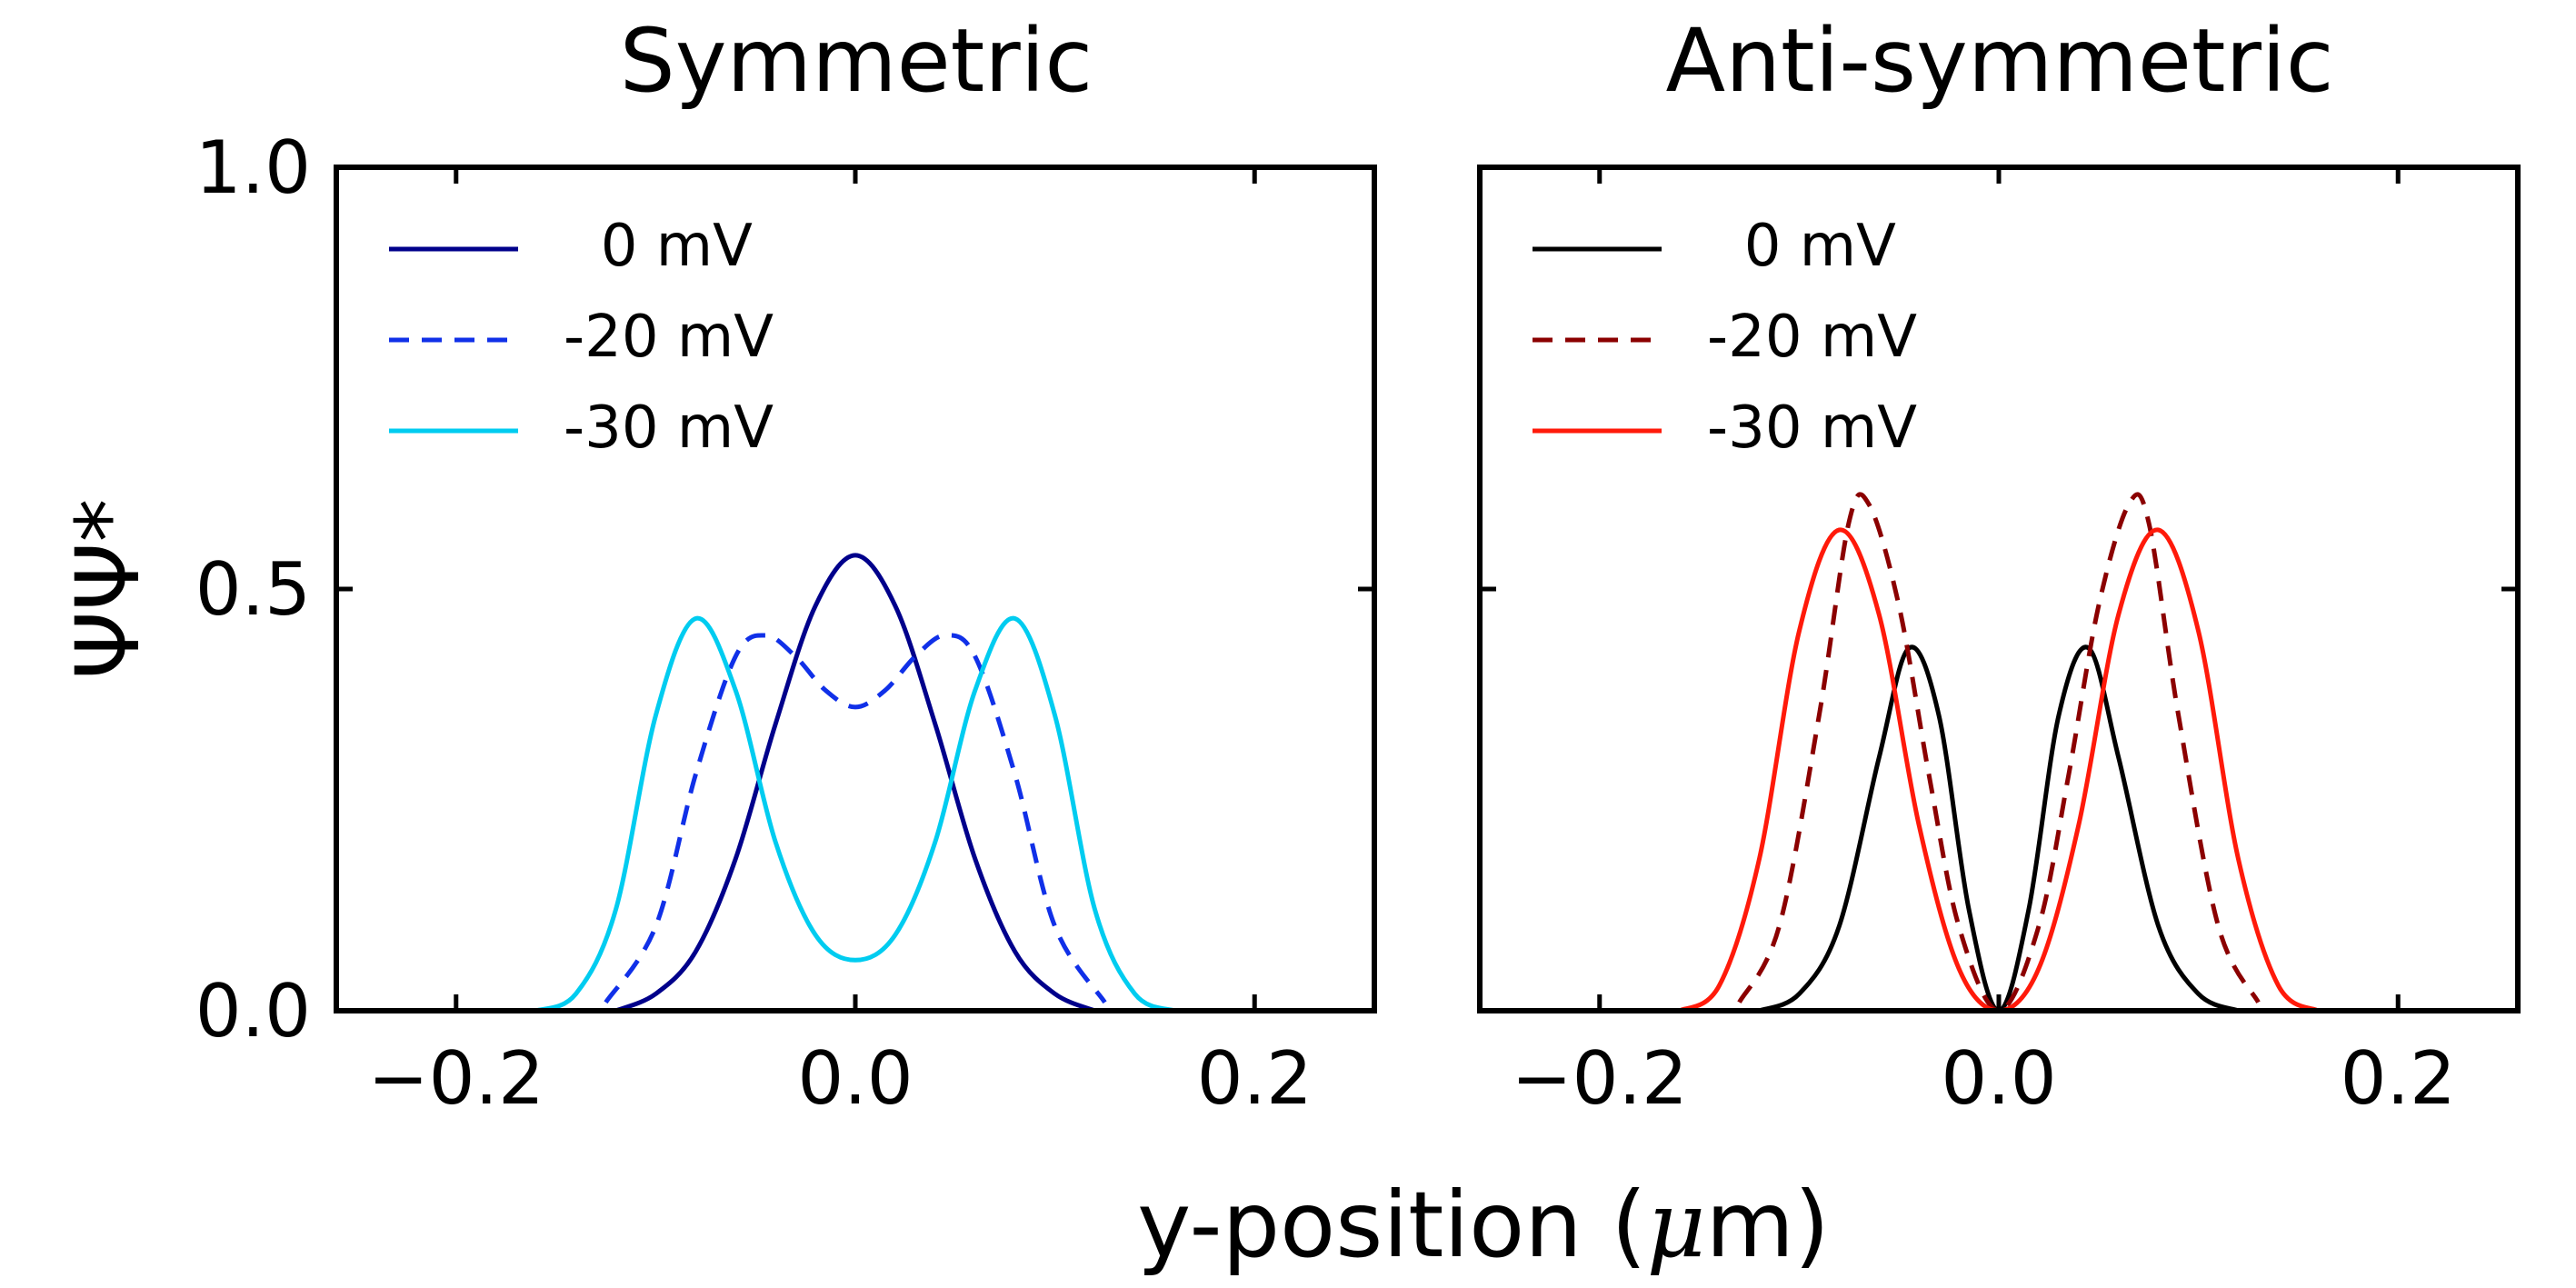 The height and width of the screenshot is (1288, 2576). I want to click on legend-antisymmetric: 0 mV -20 mV -30 mV, so click(1725, 337).